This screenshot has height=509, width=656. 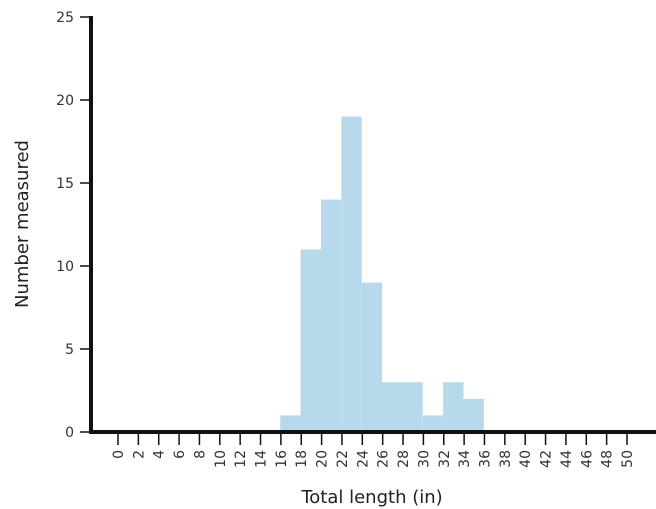 I want to click on x-tick-label: 18, so click(x=302, y=459).